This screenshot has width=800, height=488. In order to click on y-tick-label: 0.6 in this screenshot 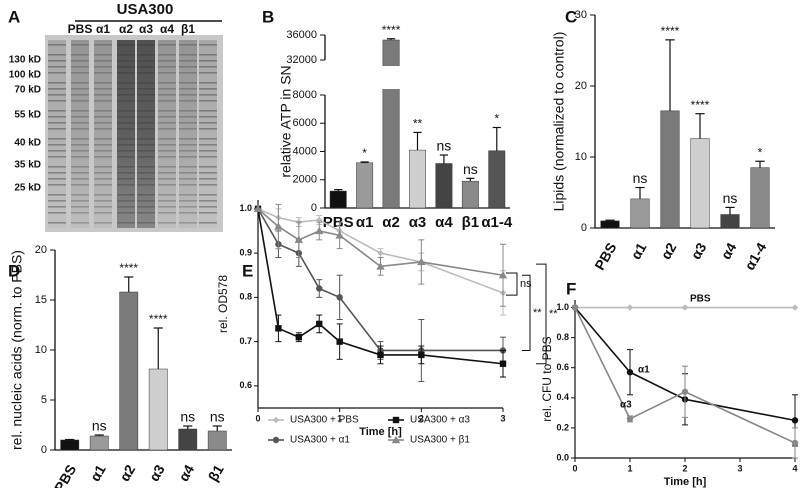, I will do `click(245, 385)`.